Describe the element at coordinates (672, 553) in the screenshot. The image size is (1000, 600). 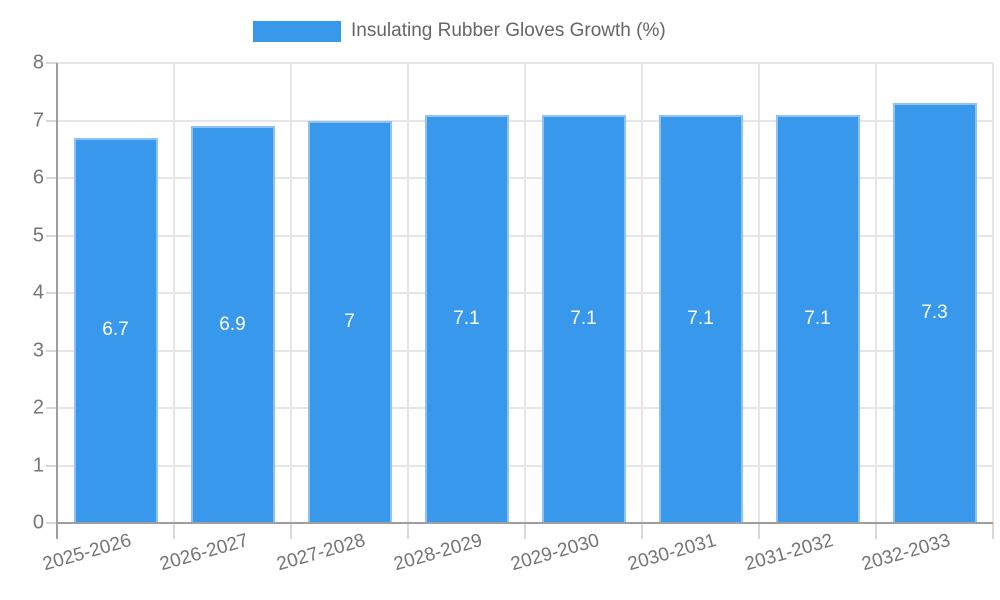
I see `x-axis-category-label: 2030-2031` at that location.